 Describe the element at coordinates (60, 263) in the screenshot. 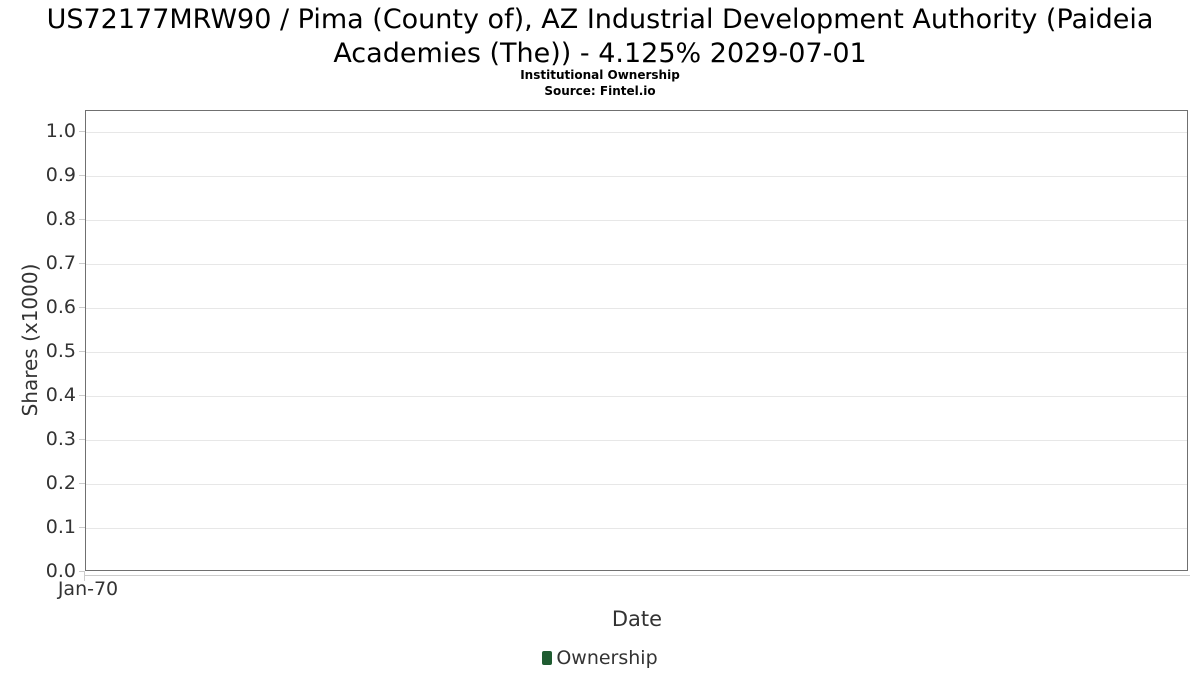

I see `y-tick-label: 0.7` at that location.